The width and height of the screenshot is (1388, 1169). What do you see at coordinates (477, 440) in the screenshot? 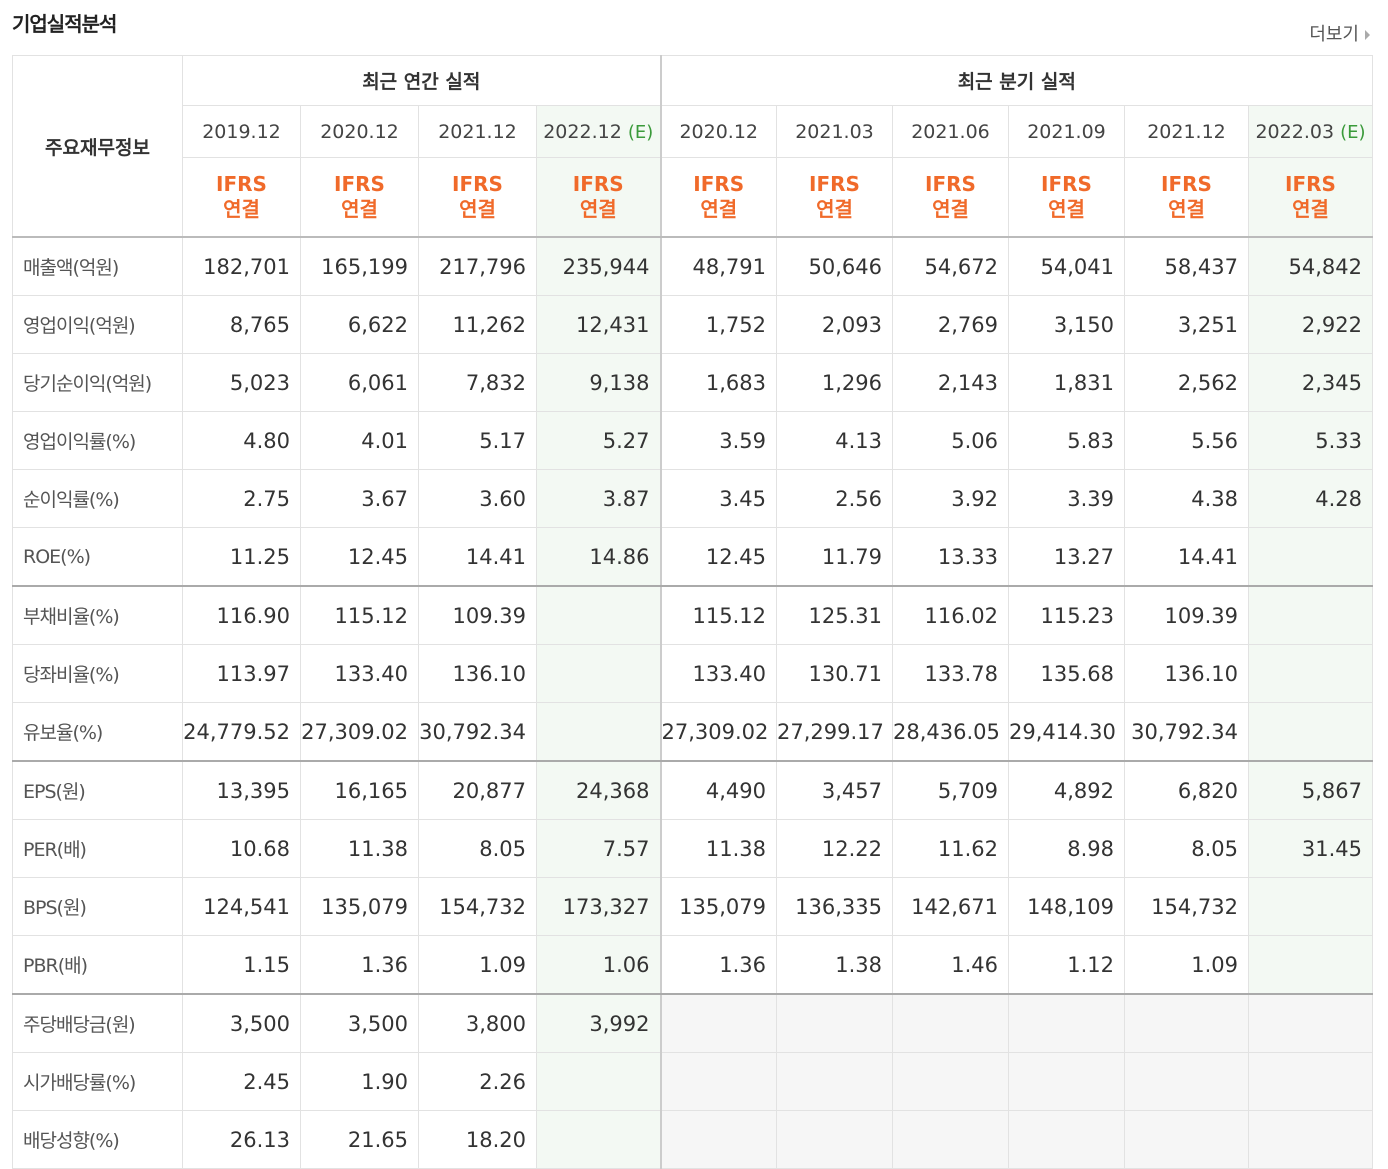
I see `cell-value: 5.17` at bounding box center [477, 440].